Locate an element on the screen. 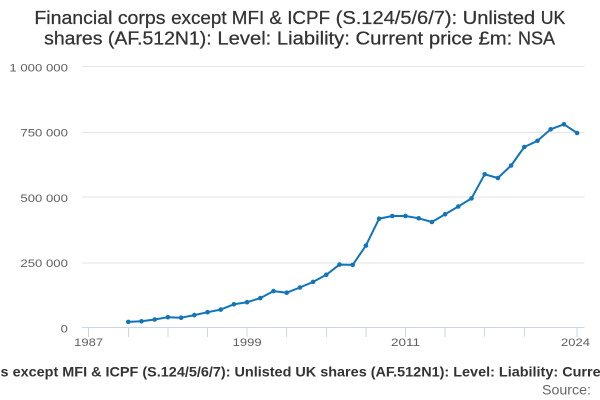 The height and width of the screenshot is (400, 600). svg-text: 1987 is located at coordinates (88, 343).